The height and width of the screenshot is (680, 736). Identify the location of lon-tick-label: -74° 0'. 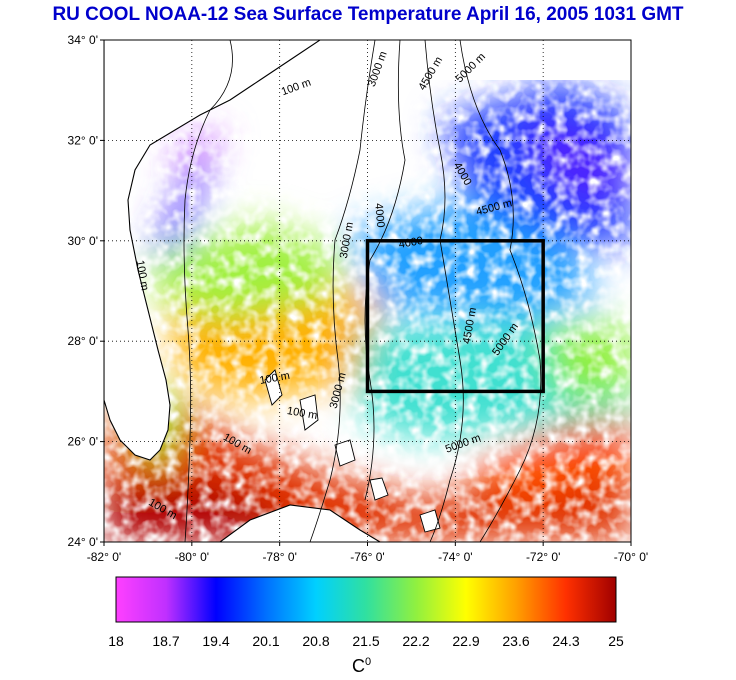
(455, 557).